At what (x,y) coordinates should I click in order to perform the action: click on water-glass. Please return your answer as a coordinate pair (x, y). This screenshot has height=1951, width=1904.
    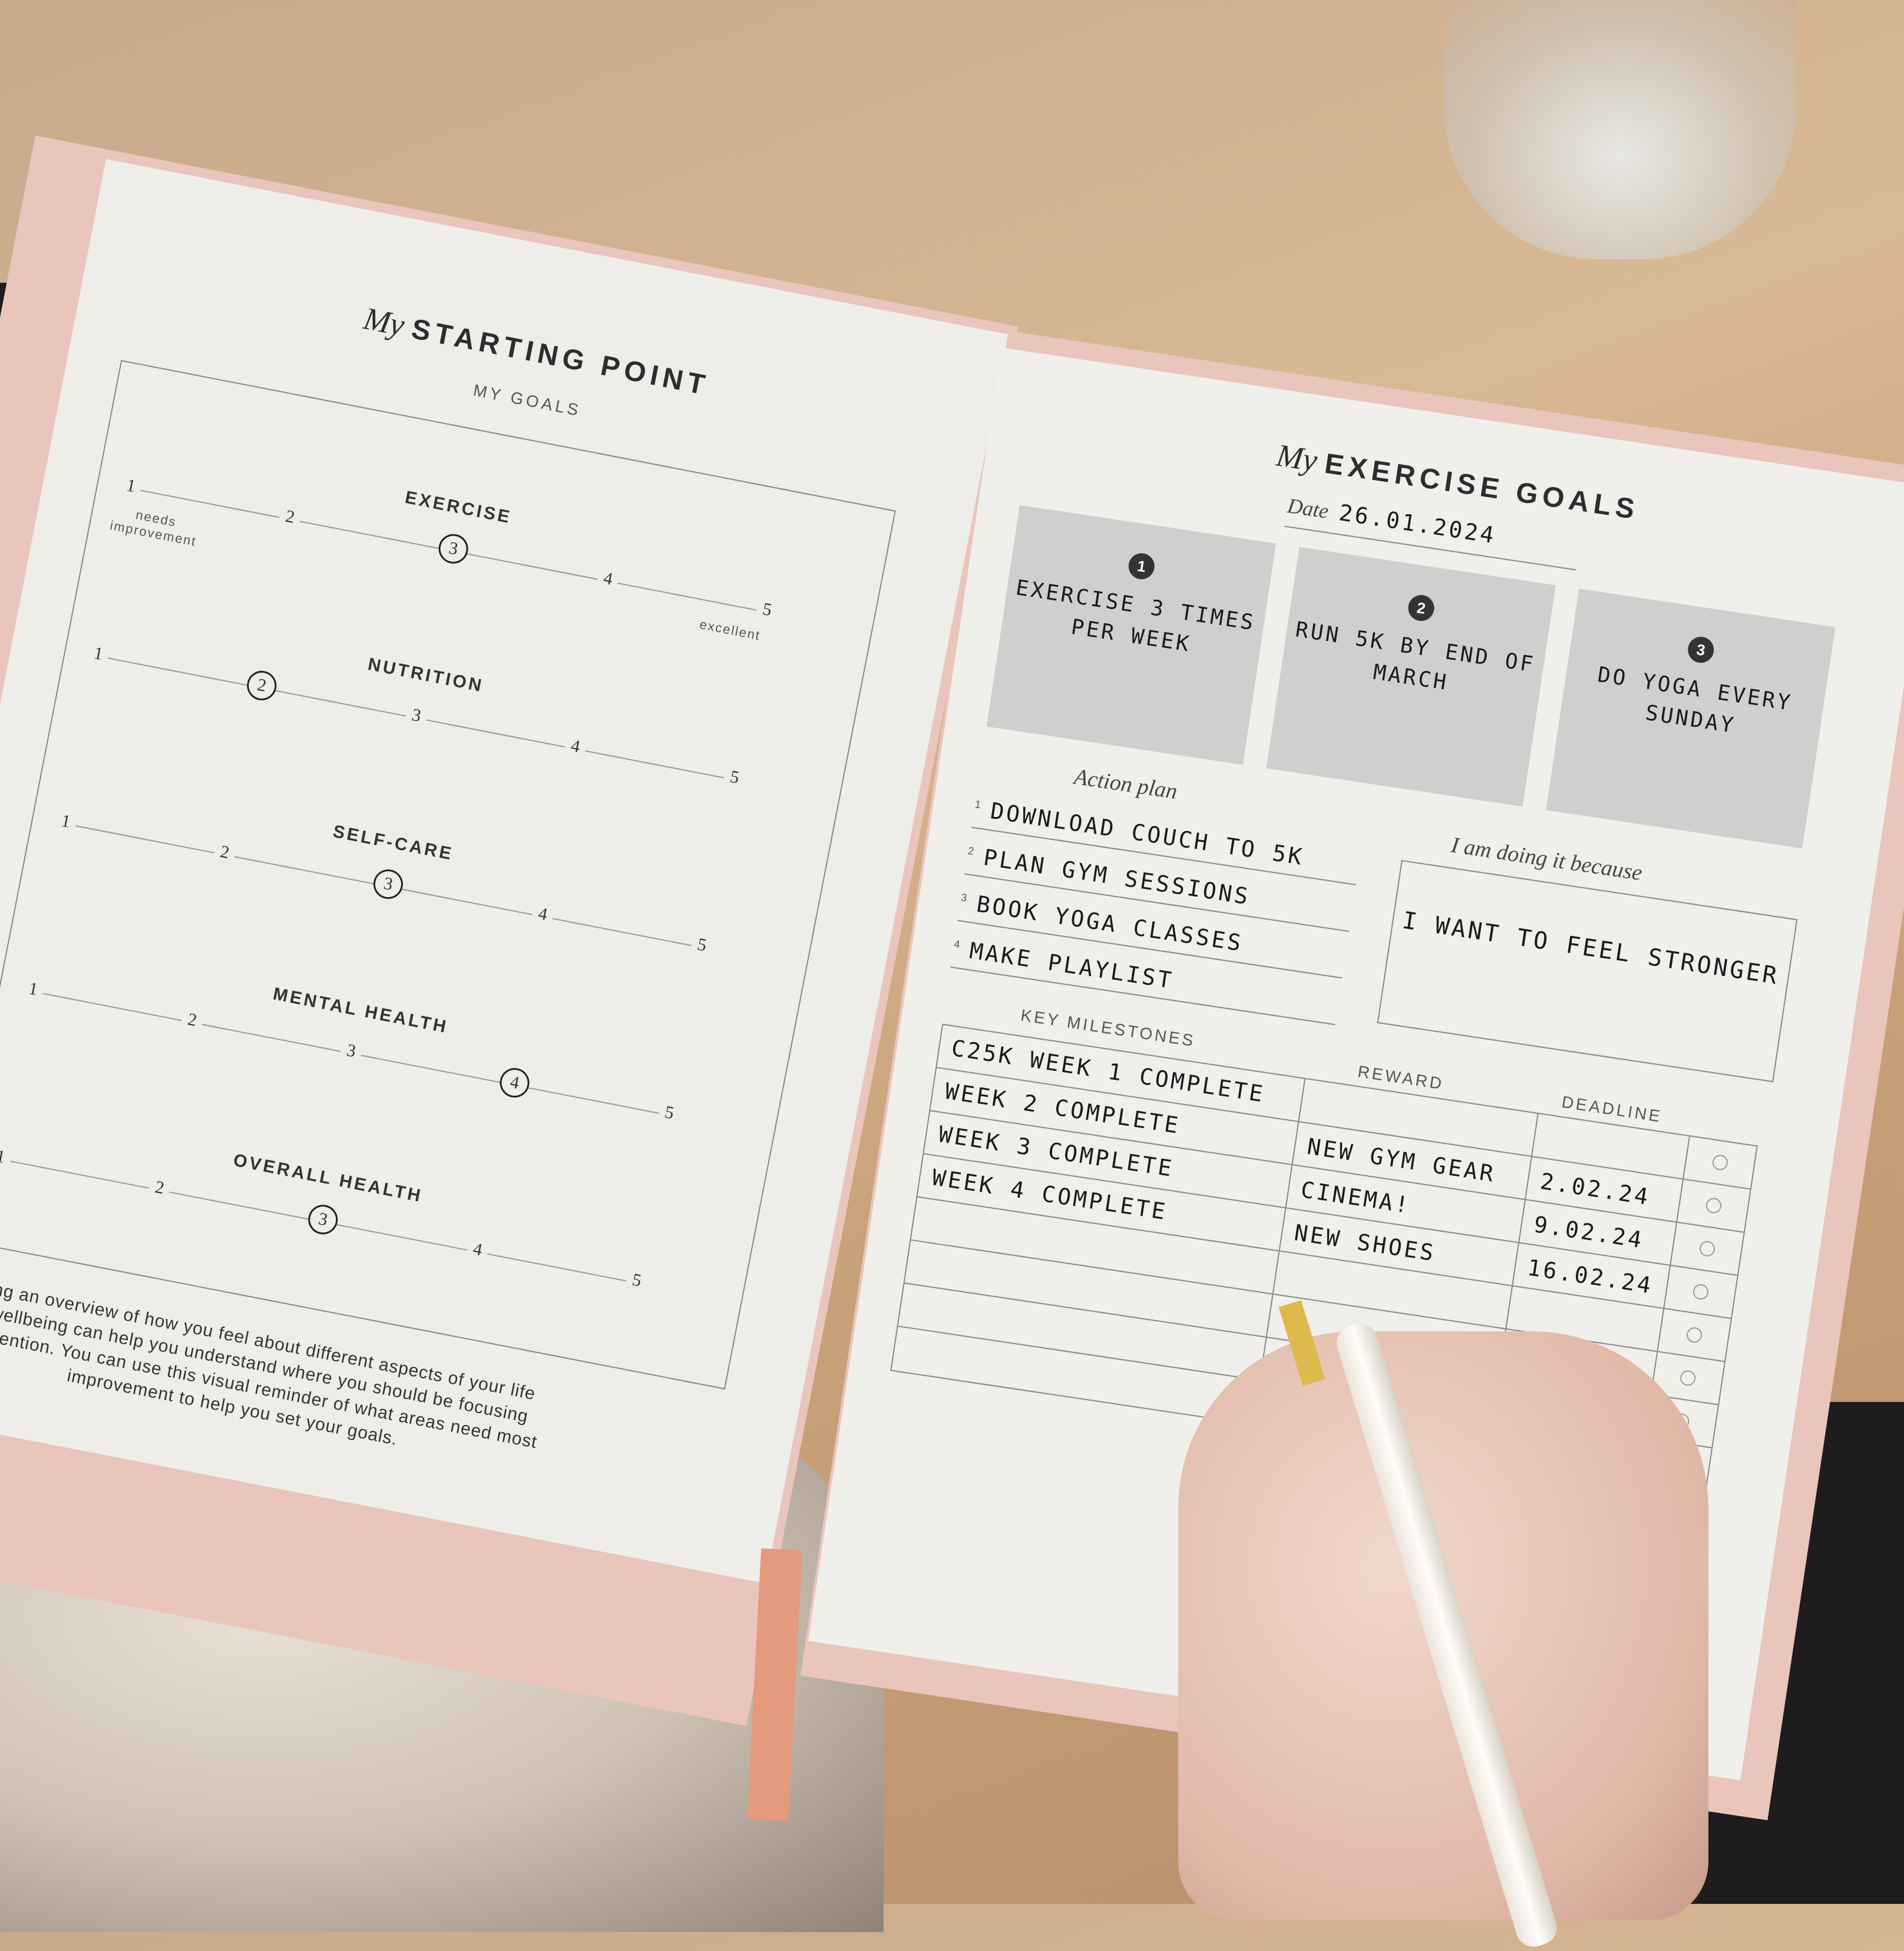
    Looking at the image, I should click on (1620, 129).